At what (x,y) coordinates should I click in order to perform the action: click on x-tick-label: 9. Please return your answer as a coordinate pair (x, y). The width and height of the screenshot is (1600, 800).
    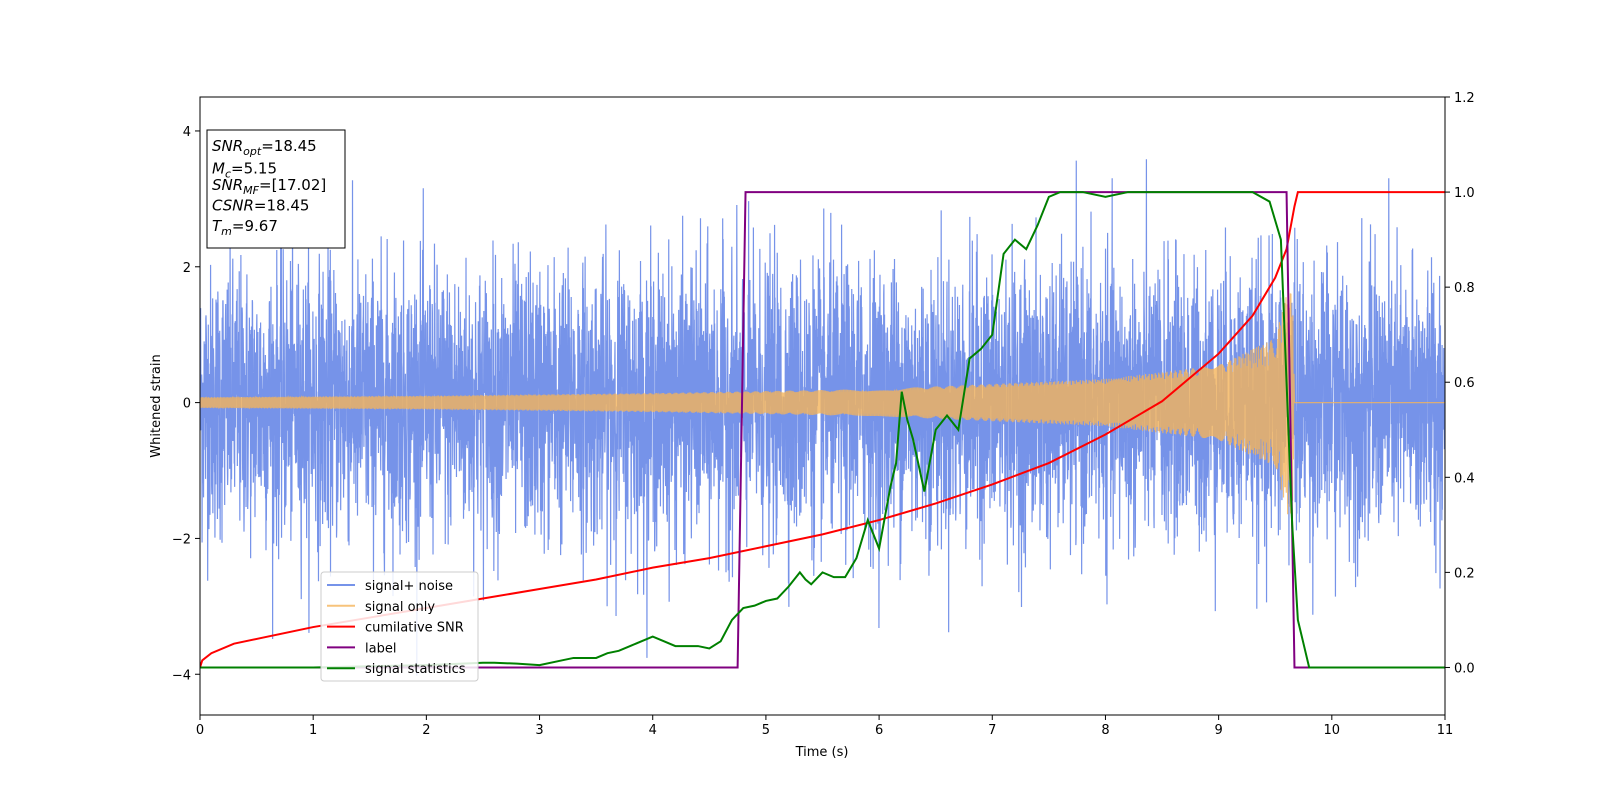
    Looking at the image, I should click on (1218, 730).